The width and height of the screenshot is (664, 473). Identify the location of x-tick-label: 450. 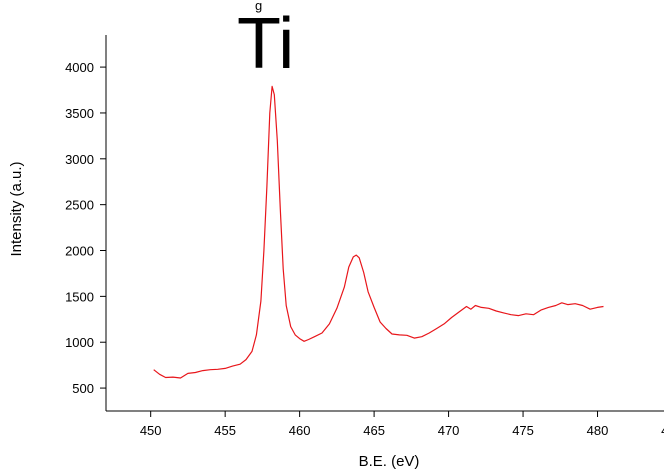
(151, 430).